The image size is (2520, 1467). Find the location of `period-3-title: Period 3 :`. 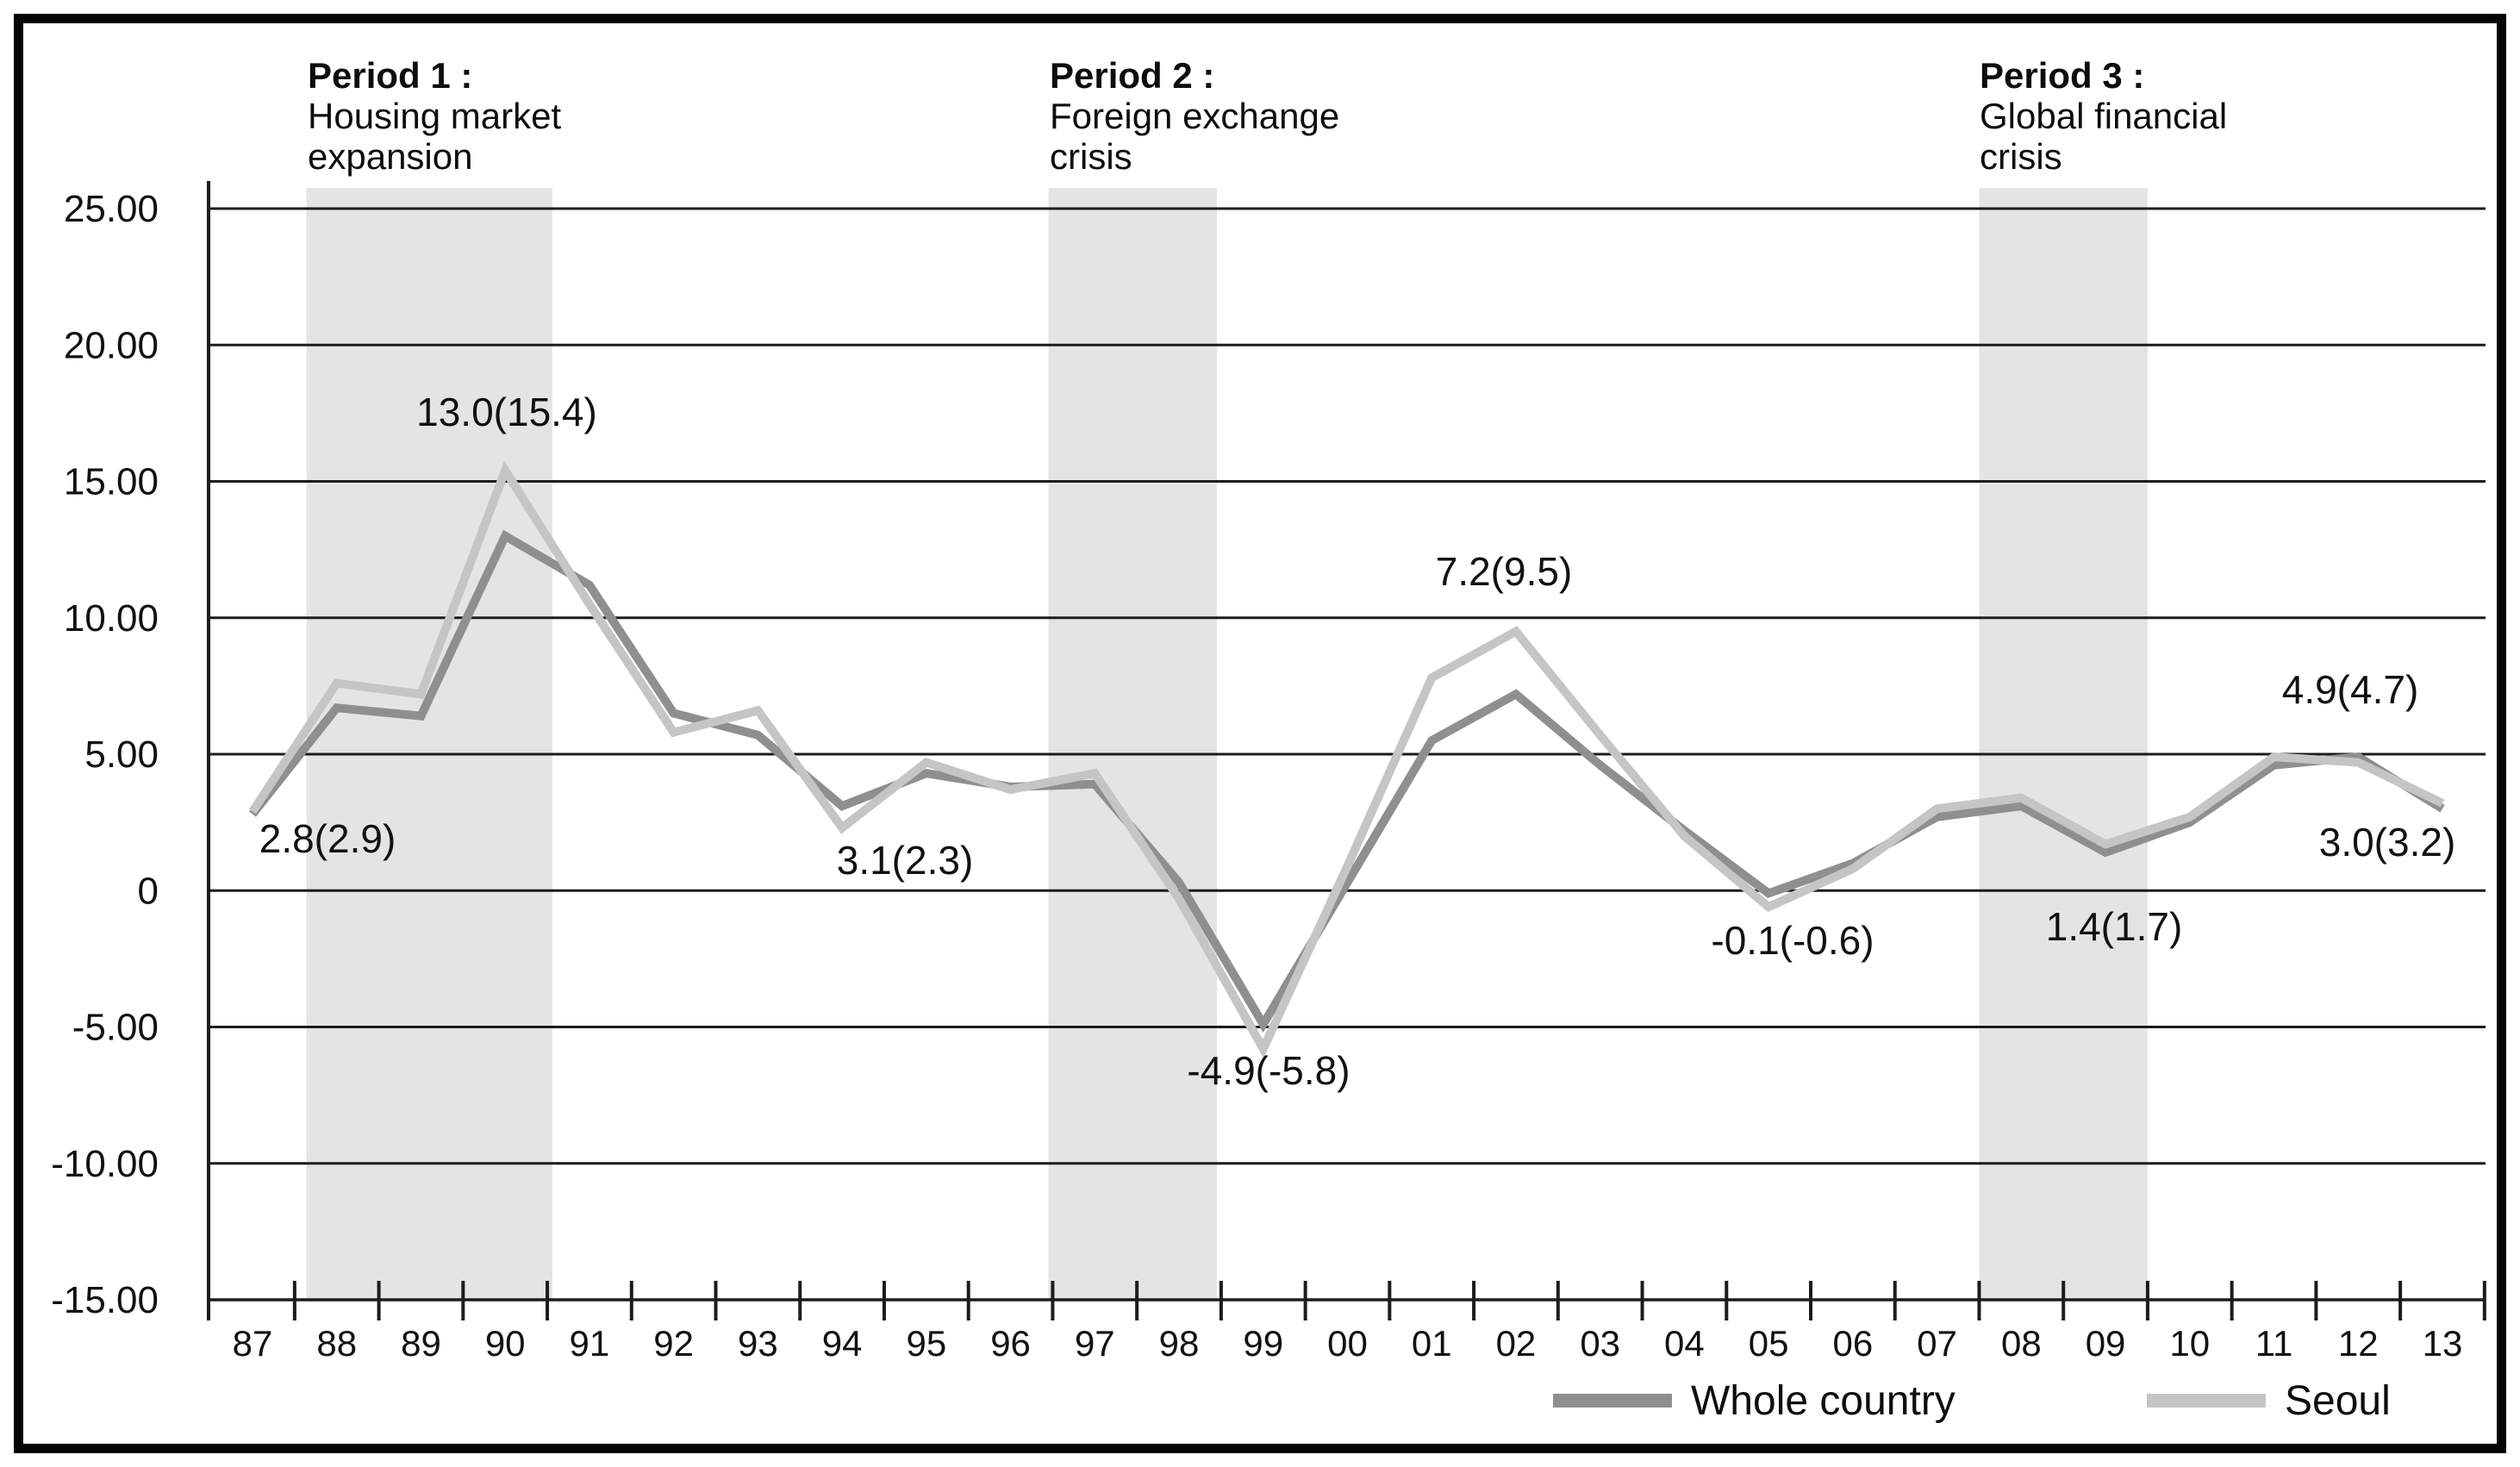

period-3-title: Period 3 : is located at coordinates (2062, 75).